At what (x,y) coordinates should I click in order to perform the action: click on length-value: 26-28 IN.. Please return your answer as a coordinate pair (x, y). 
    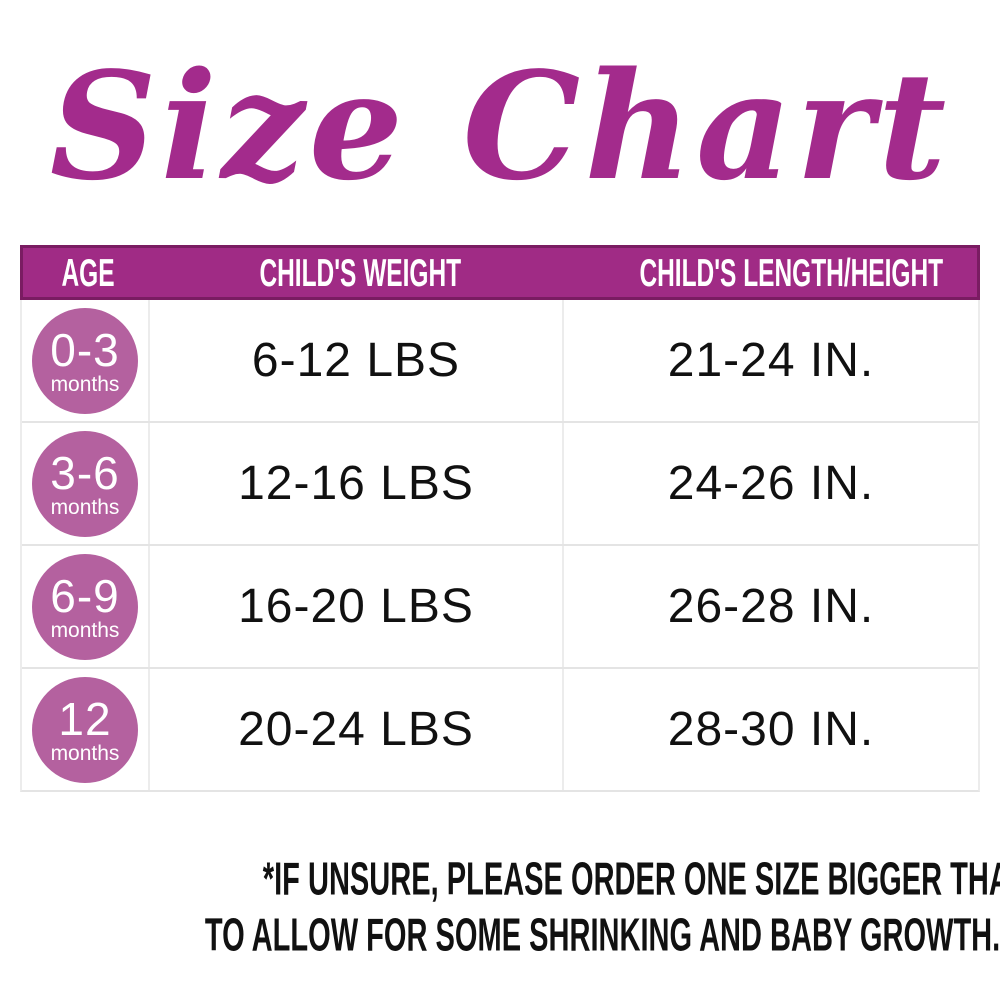
    Looking at the image, I should click on (771, 606).